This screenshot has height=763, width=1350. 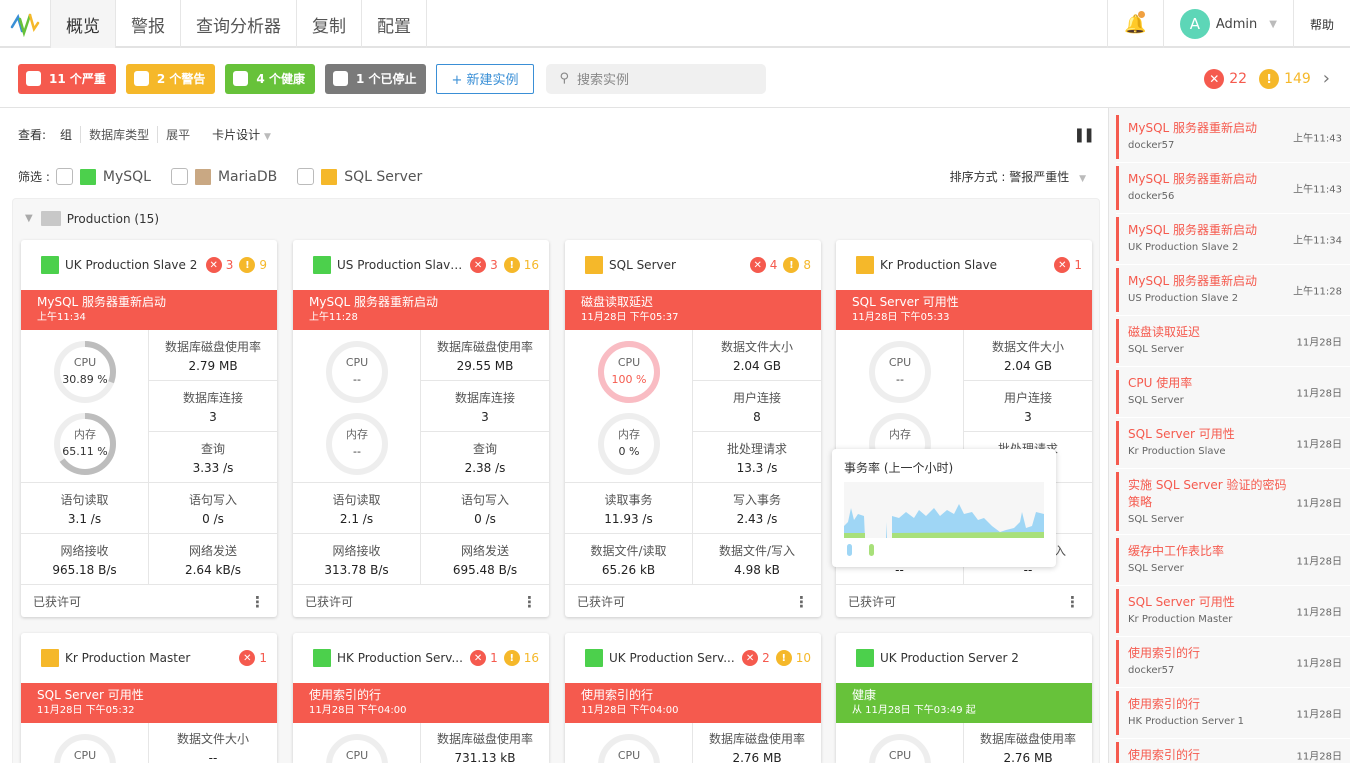 What do you see at coordinates (357, 559) in the screenshot?
I see `metric: 网络接收 313.78 B/s` at bounding box center [357, 559].